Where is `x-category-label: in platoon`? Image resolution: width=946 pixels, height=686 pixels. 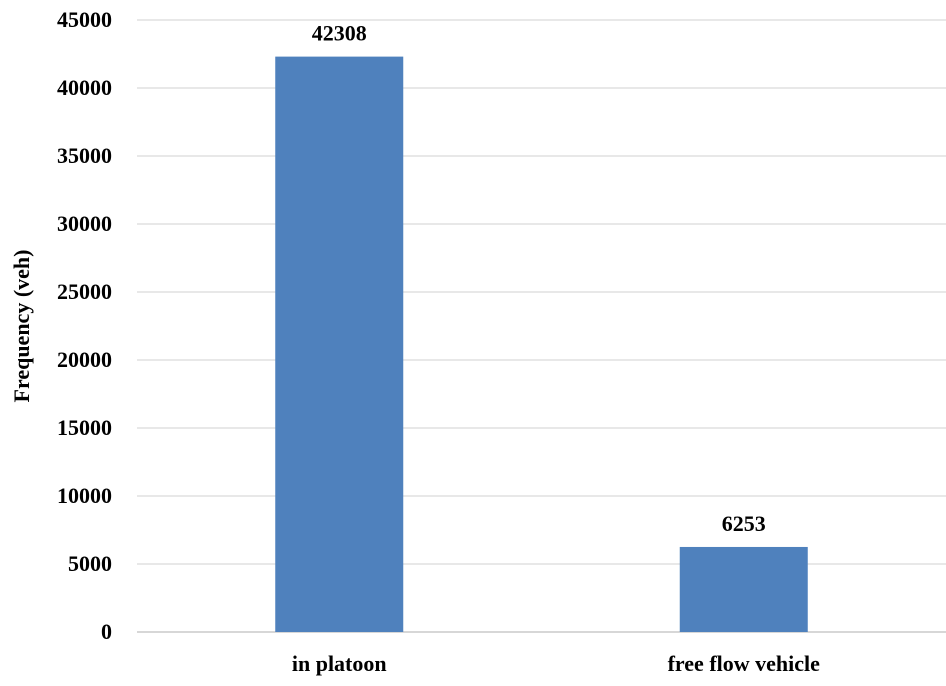 x-category-label: in platoon is located at coordinates (339, 663).